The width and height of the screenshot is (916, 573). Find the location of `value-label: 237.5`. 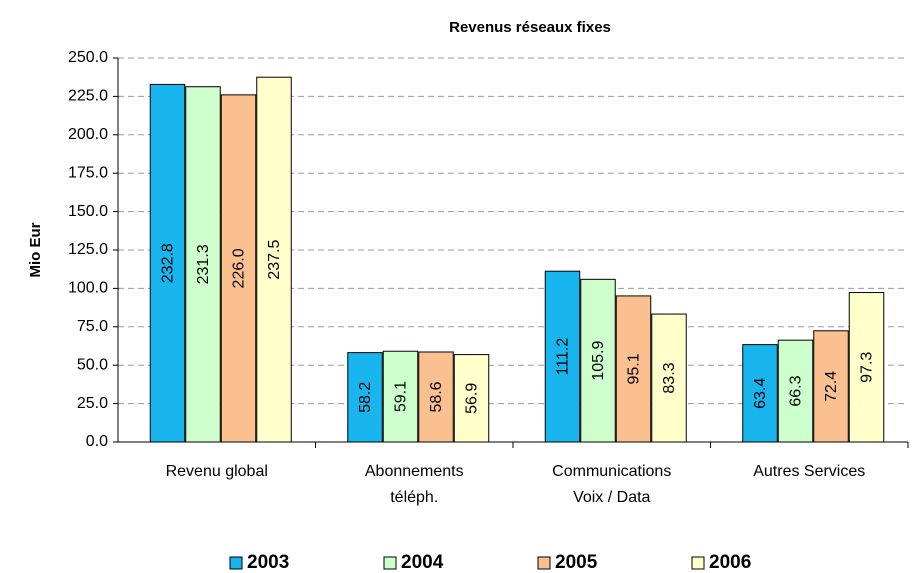

value-label: 237.5 is located at coordinates (274, 259).